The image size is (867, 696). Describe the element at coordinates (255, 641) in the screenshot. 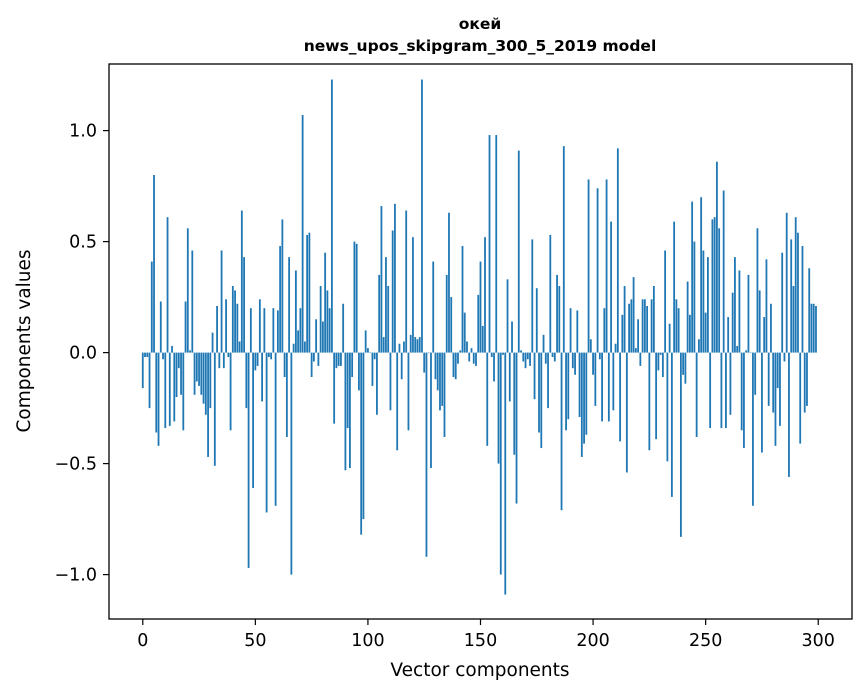

I see `x-tick-label: 50` at that location.